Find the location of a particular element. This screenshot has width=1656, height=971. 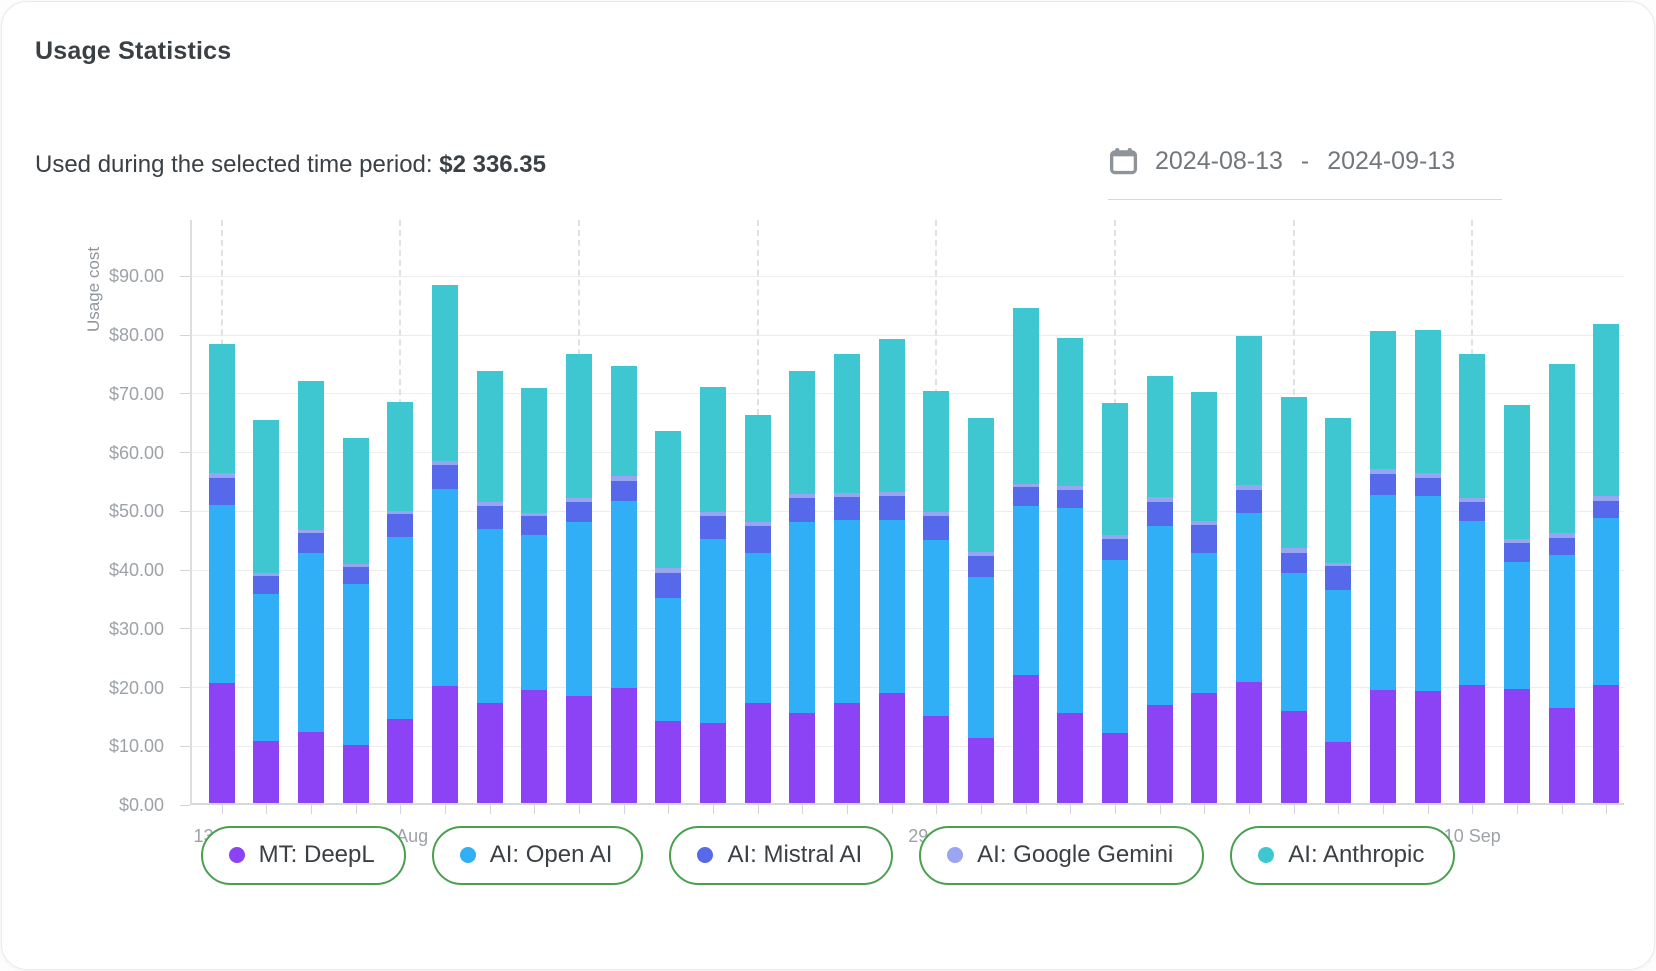

page-title: Usage Statistics is located at coordinates (133, 51).